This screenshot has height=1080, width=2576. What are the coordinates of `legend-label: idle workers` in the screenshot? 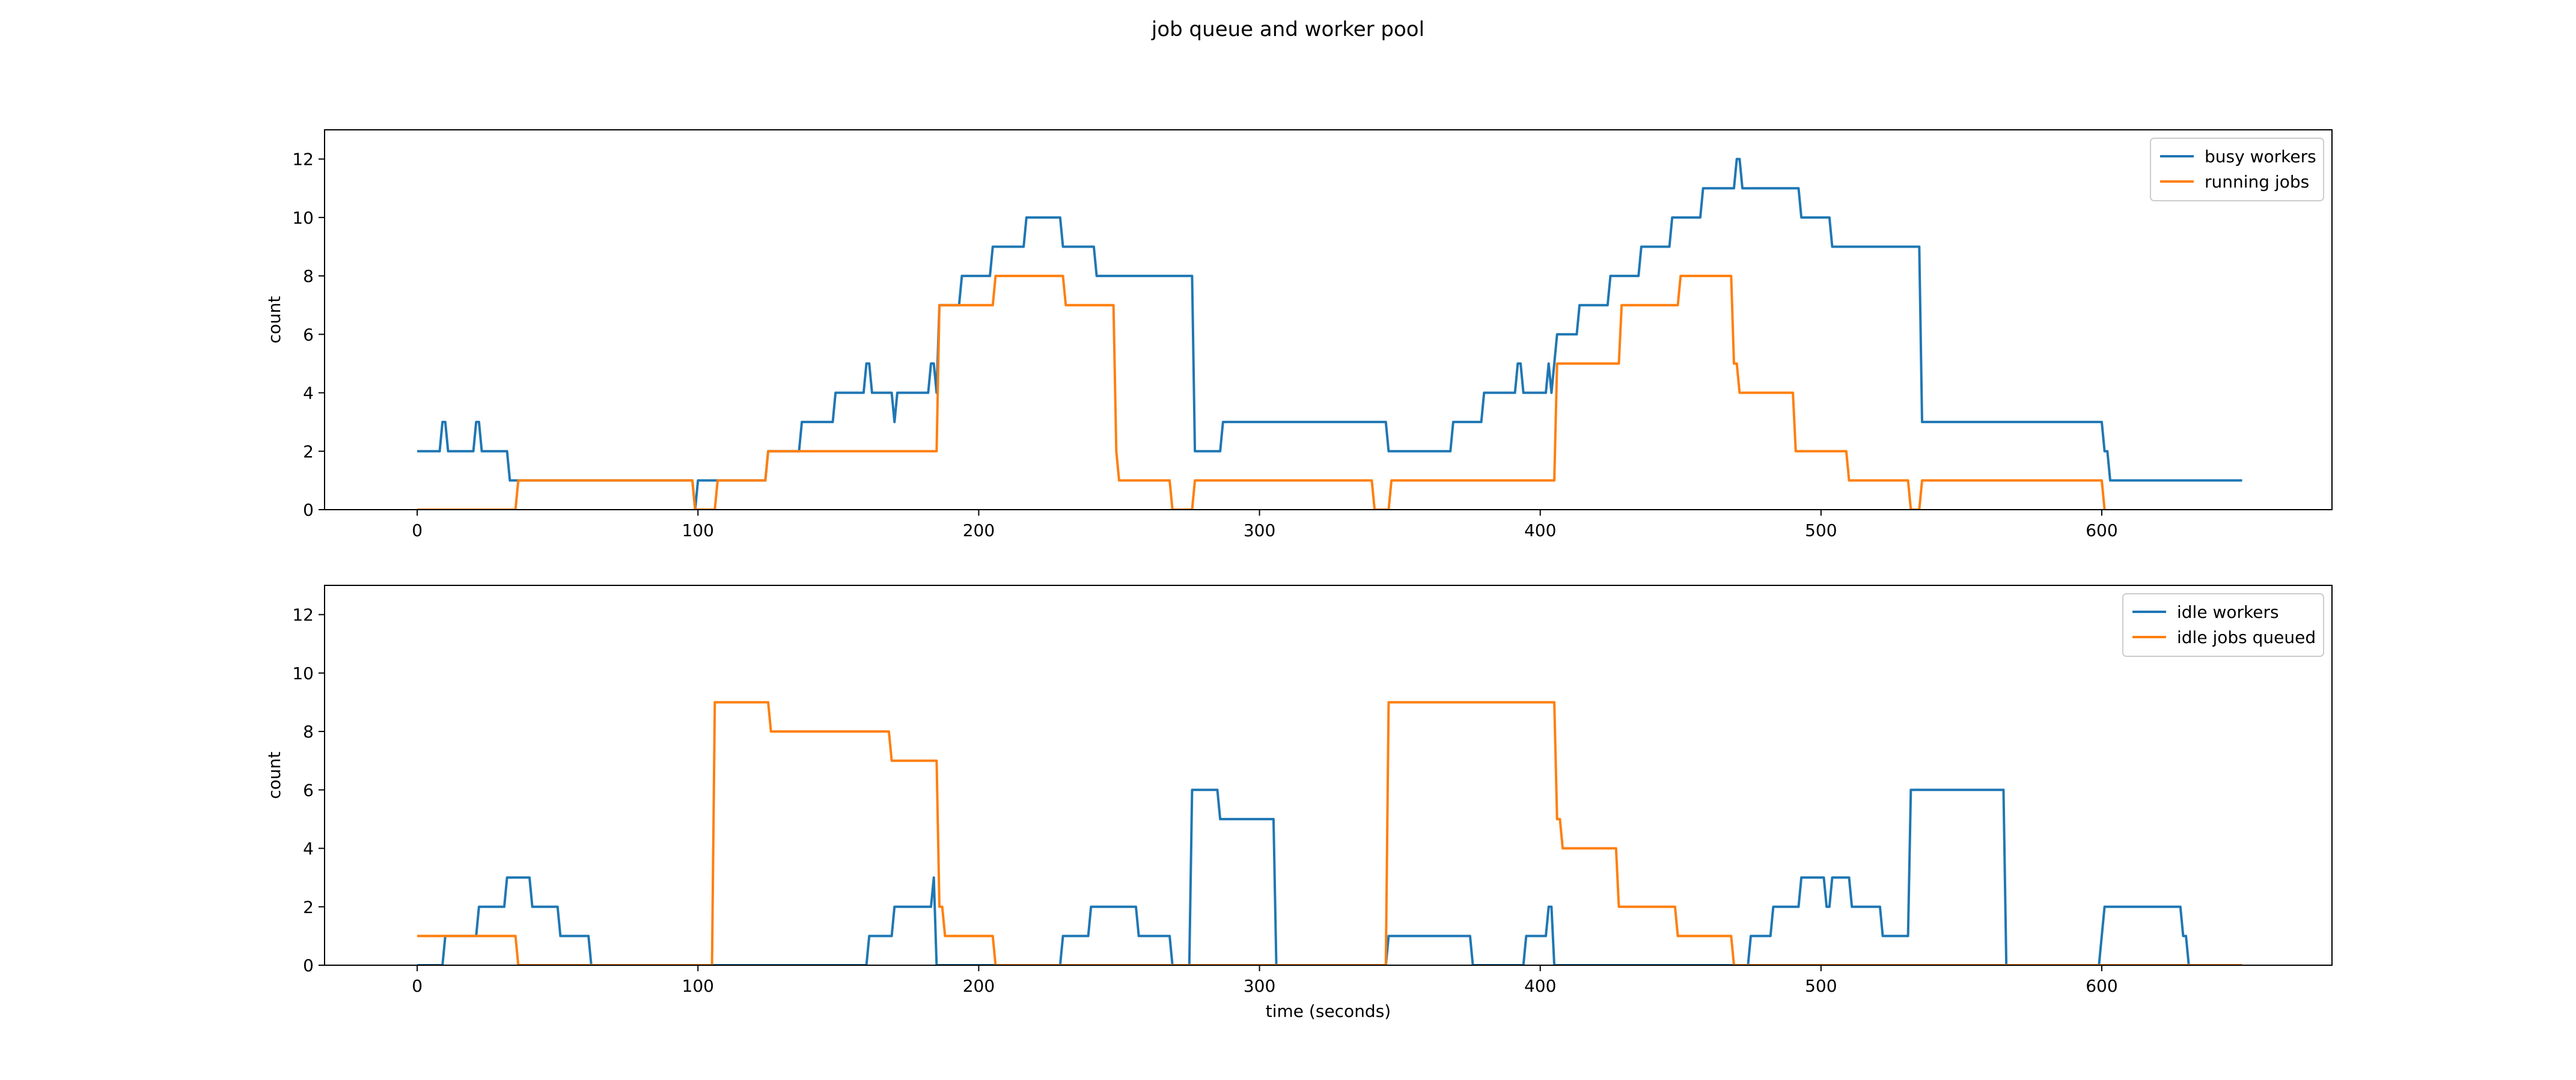 It's located at (2228, 612).